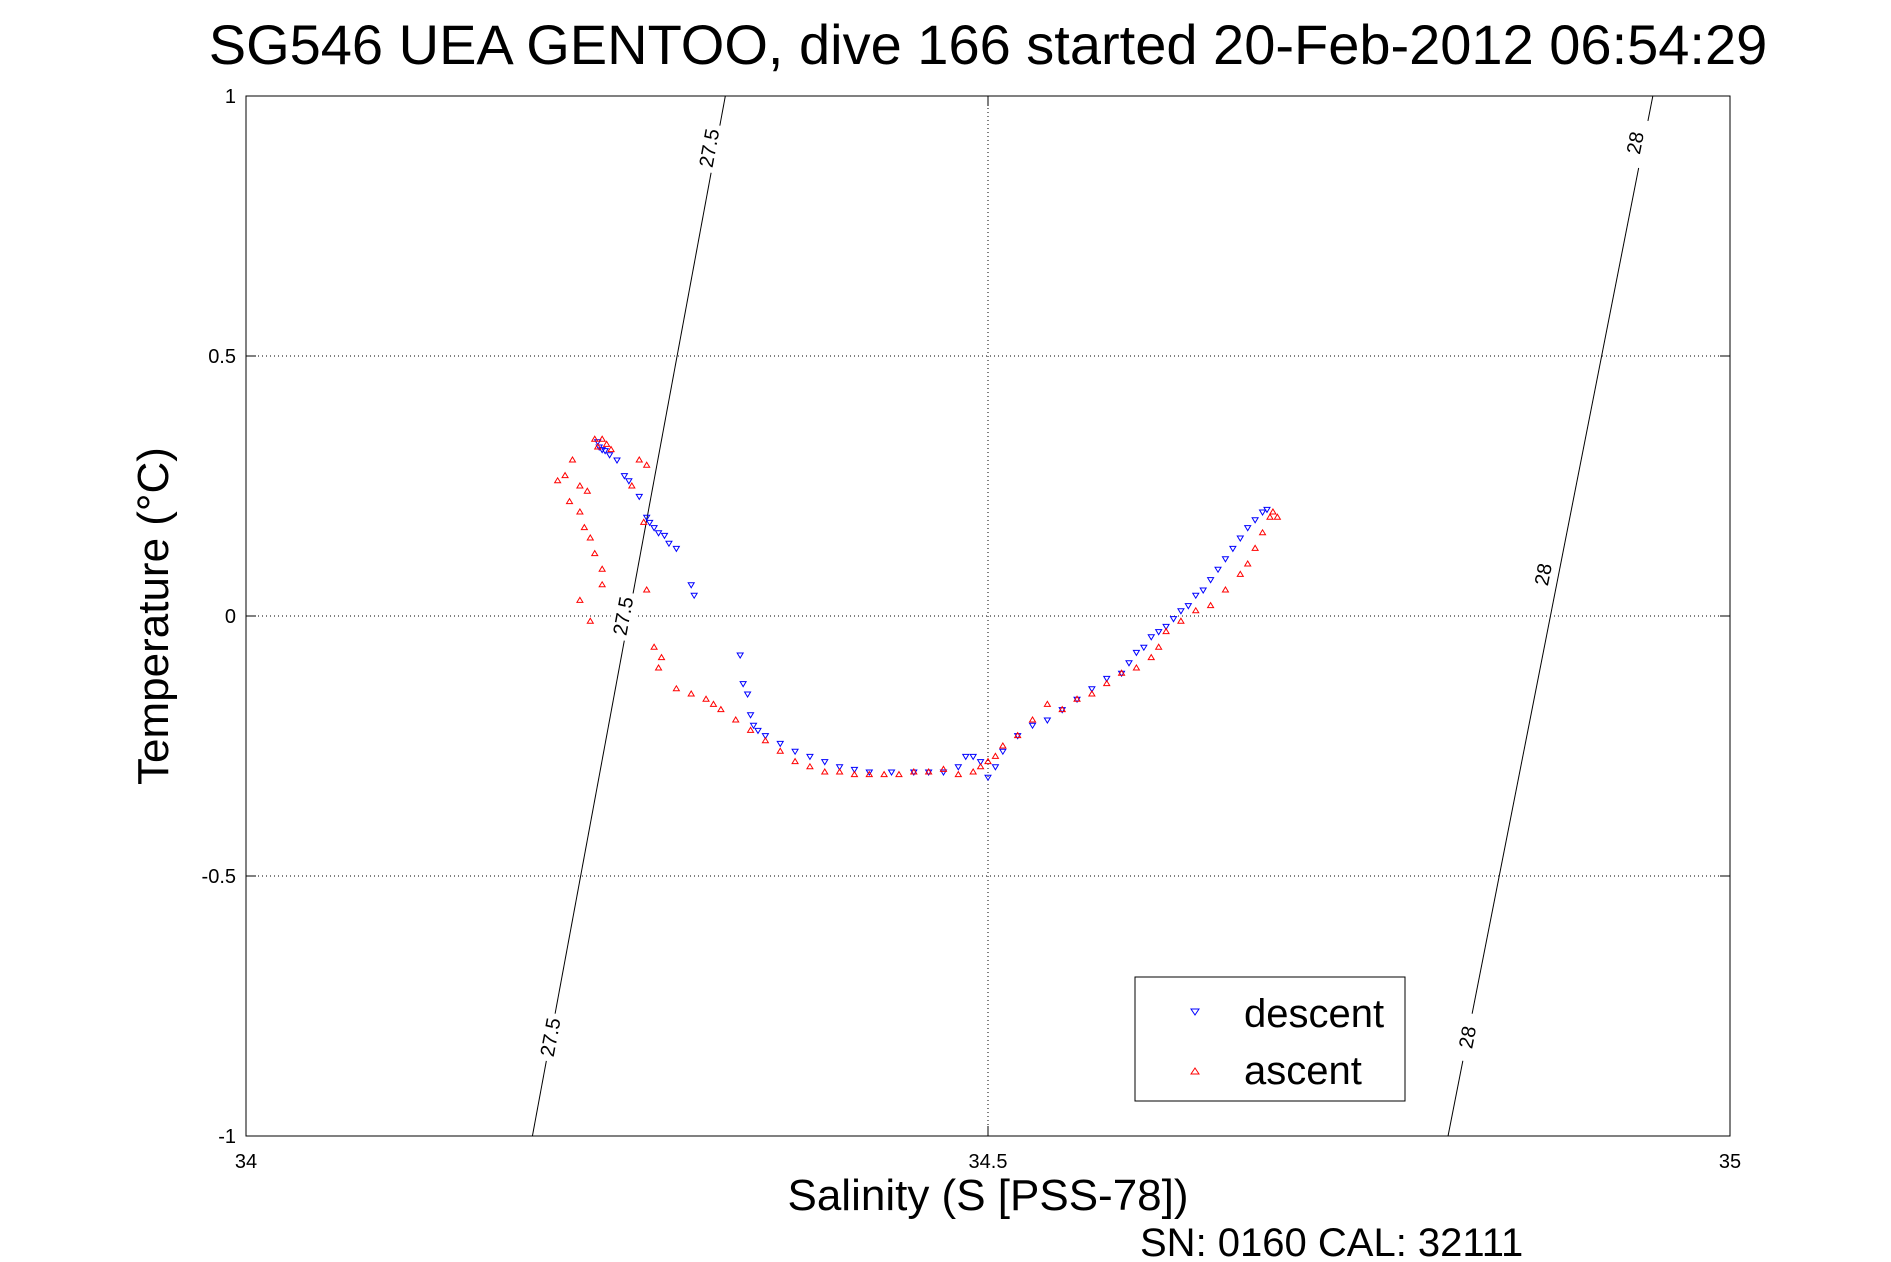  I want to click on y-tick-label: -0.5, so click(219, 877).